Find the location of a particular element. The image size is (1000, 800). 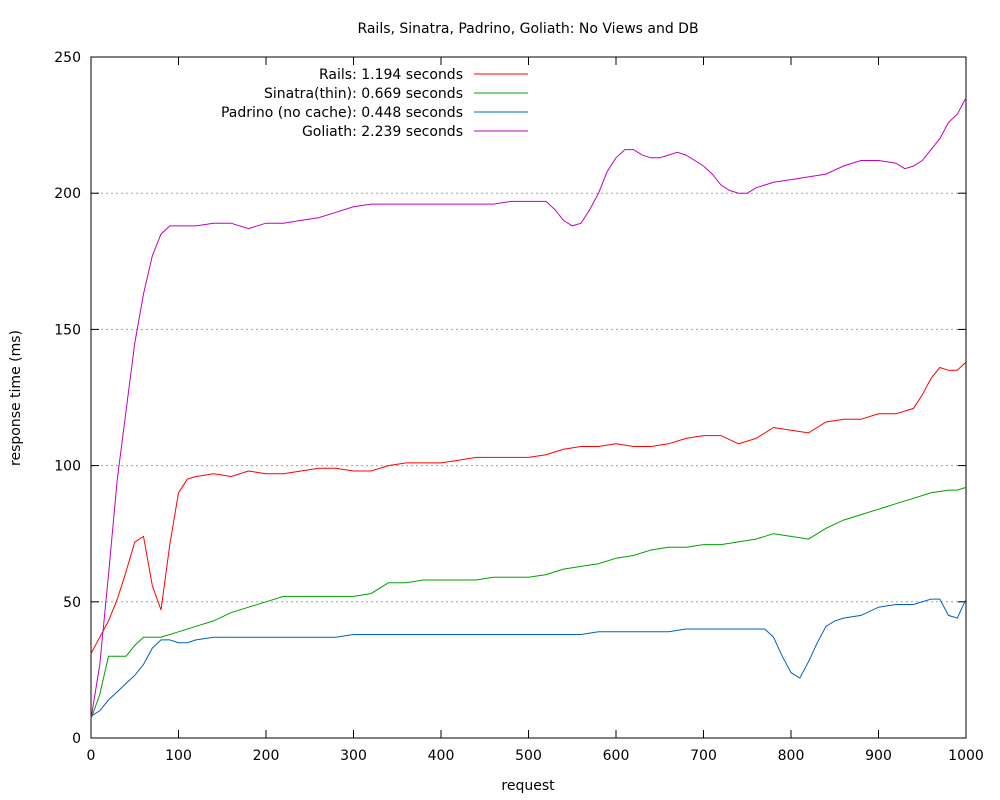

x-tick-label: 900 is located at coordinates (878, 756).